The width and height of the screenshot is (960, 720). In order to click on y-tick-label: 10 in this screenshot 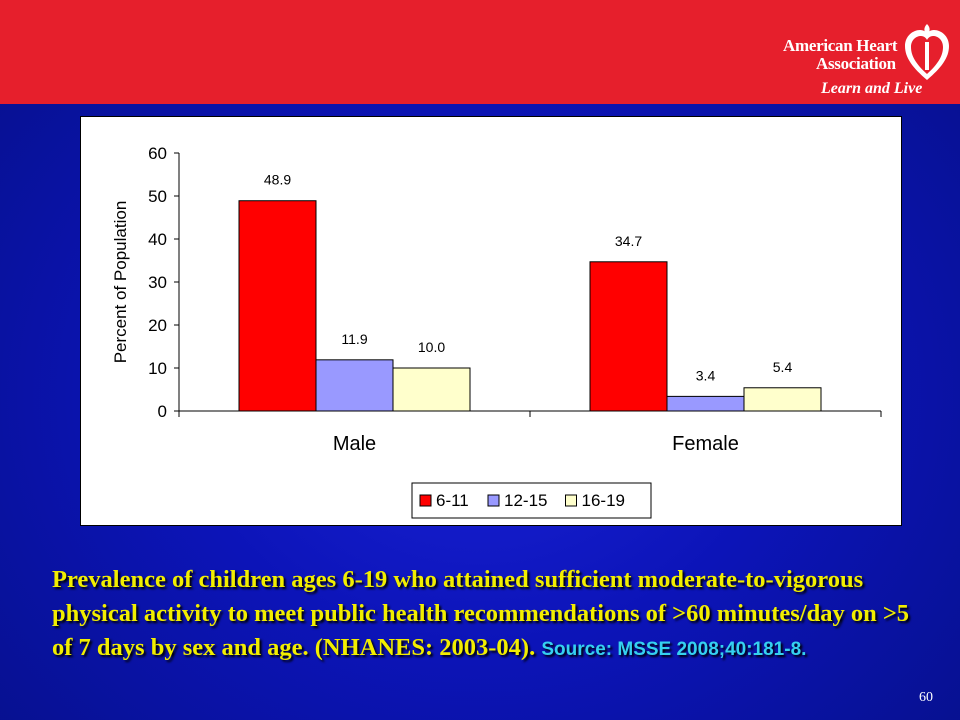, I will do `click(157, 368)`.